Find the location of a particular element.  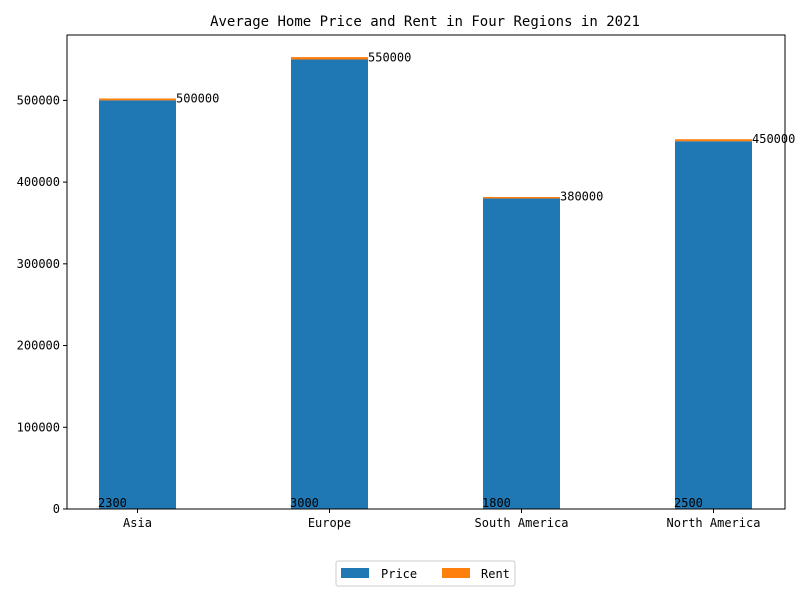

bar-rent-asia is located at coordinates (137, 99).